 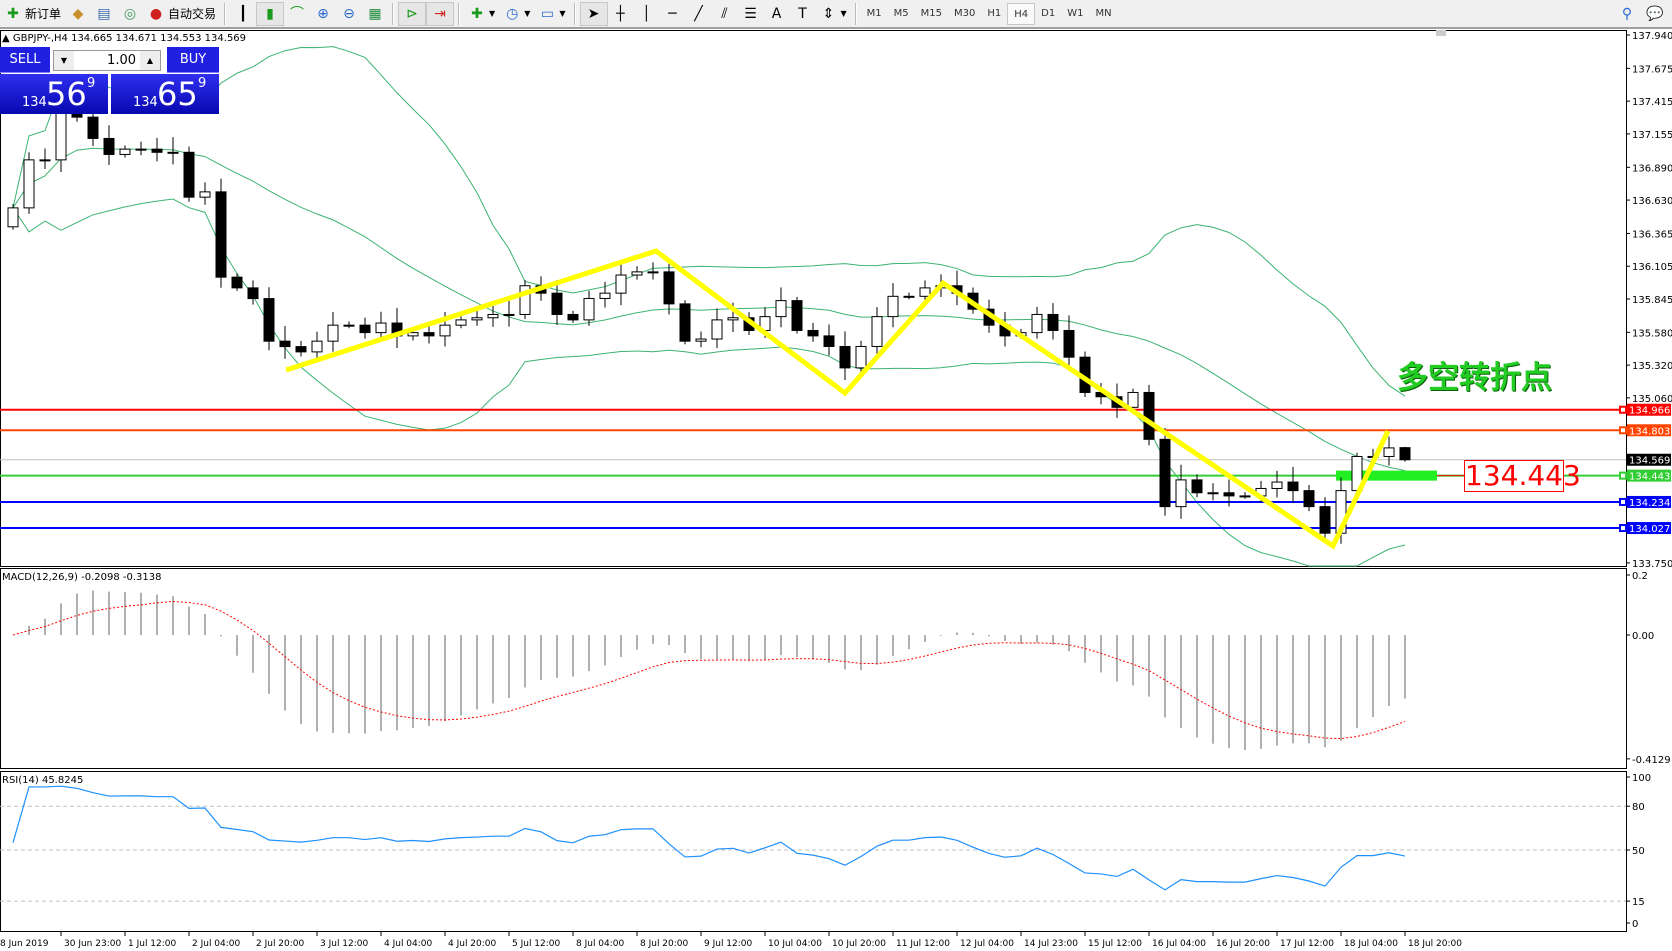 What do you see at coordinates (1649, 411) in the screenshot?
I see `price-level-label: 134.966` at bounding box center [1649, 411].